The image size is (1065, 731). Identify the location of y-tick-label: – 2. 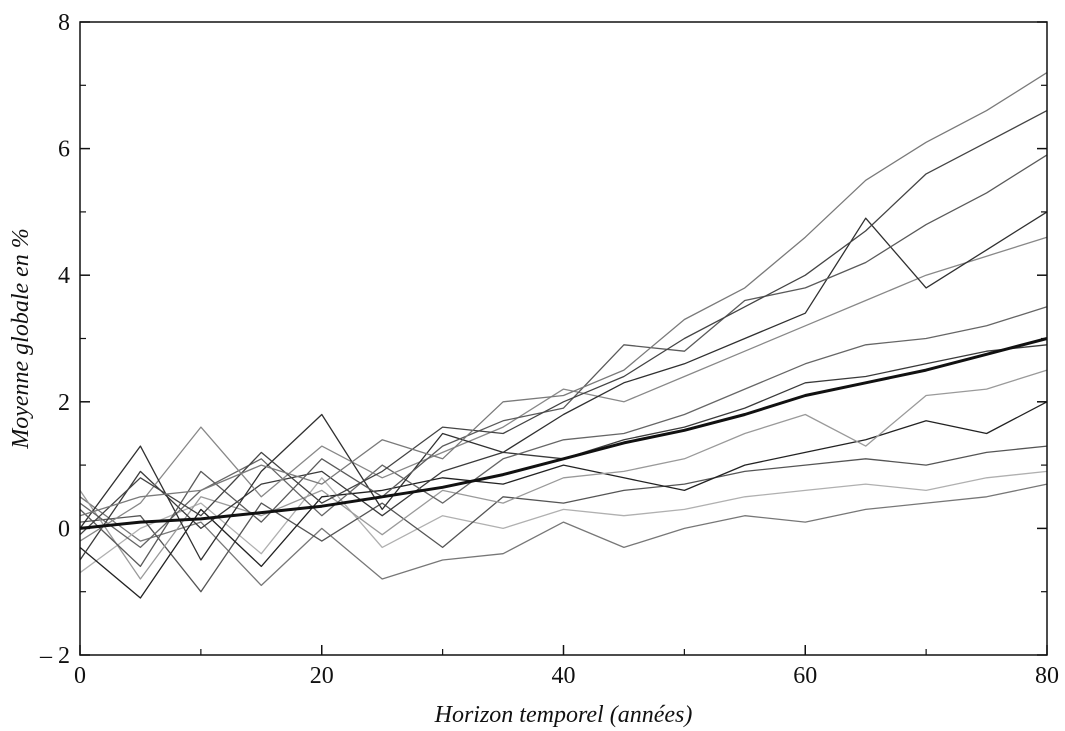
(54, 656).